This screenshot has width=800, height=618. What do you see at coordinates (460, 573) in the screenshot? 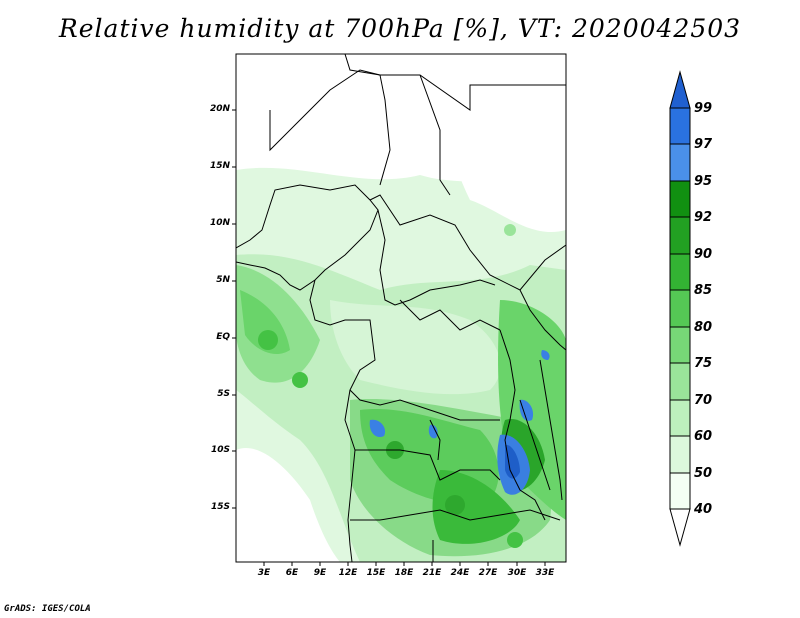
I see `x-tick-label: 24E` at bounding box center [460, 573].